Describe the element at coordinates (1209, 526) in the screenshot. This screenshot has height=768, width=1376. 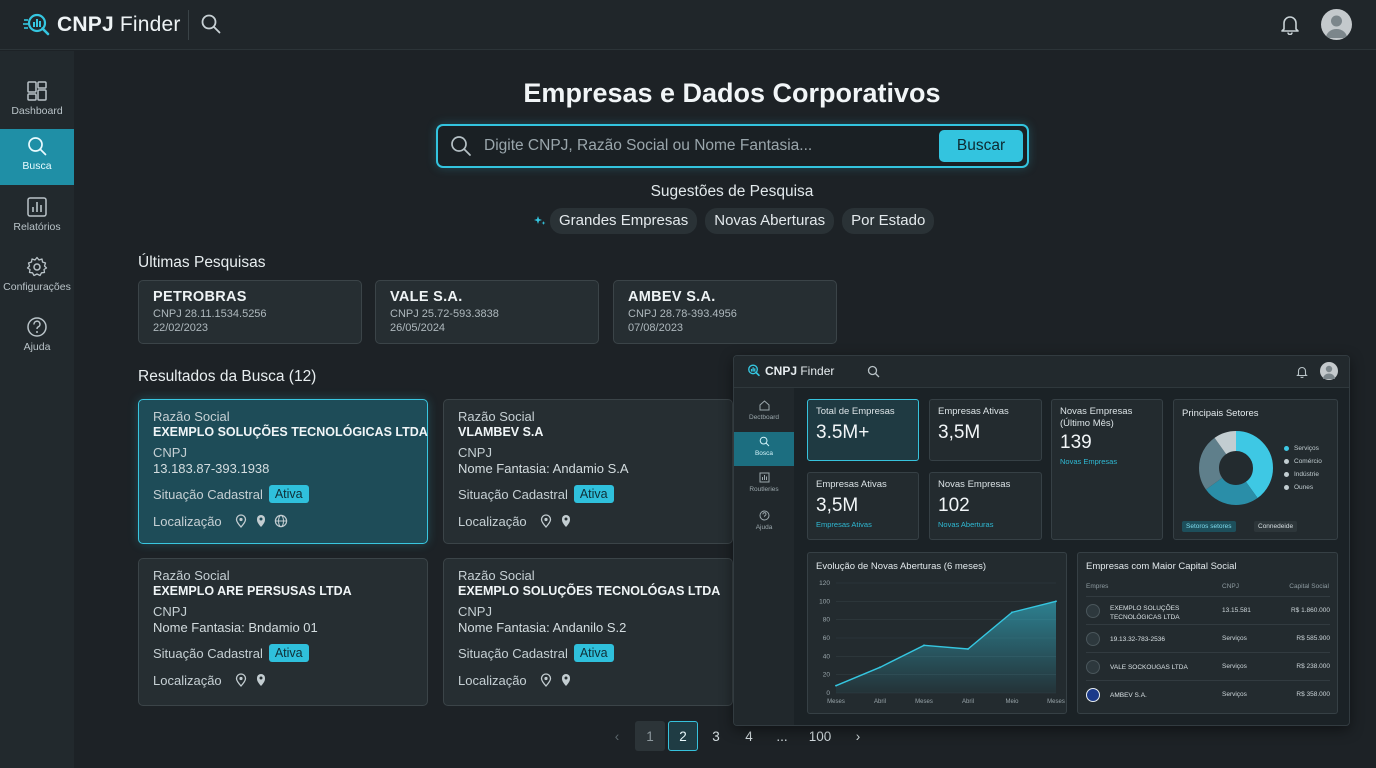
I see `sectors-tab: Setoros setores` at that location.